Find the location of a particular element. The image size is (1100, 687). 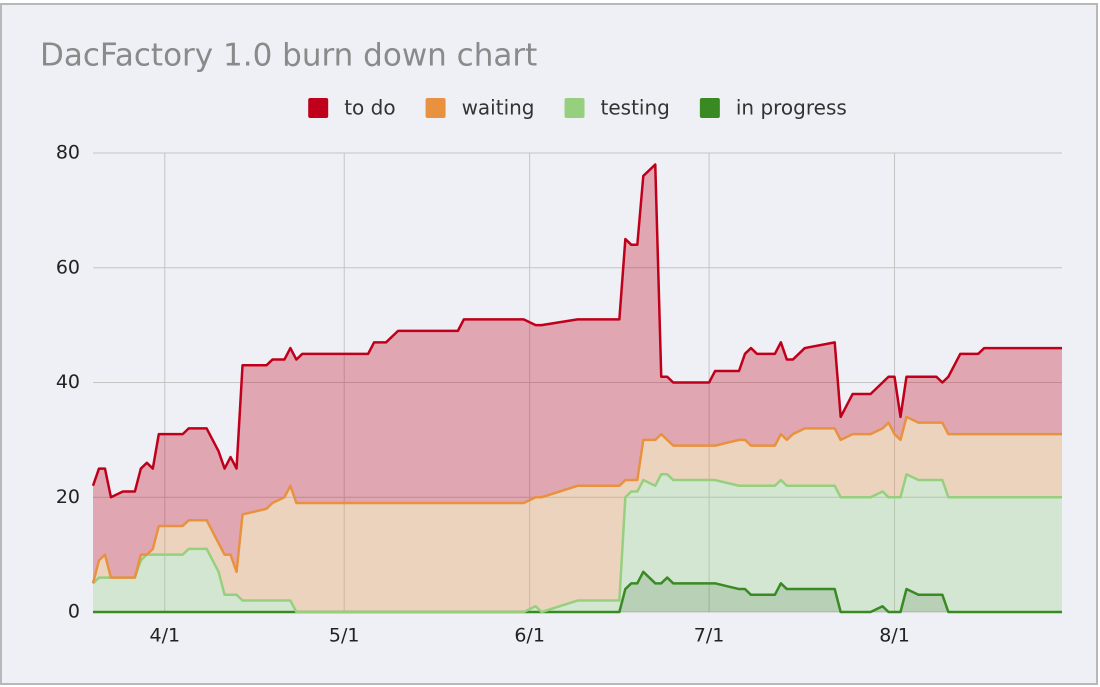

area is located at coordinates (577, 591).